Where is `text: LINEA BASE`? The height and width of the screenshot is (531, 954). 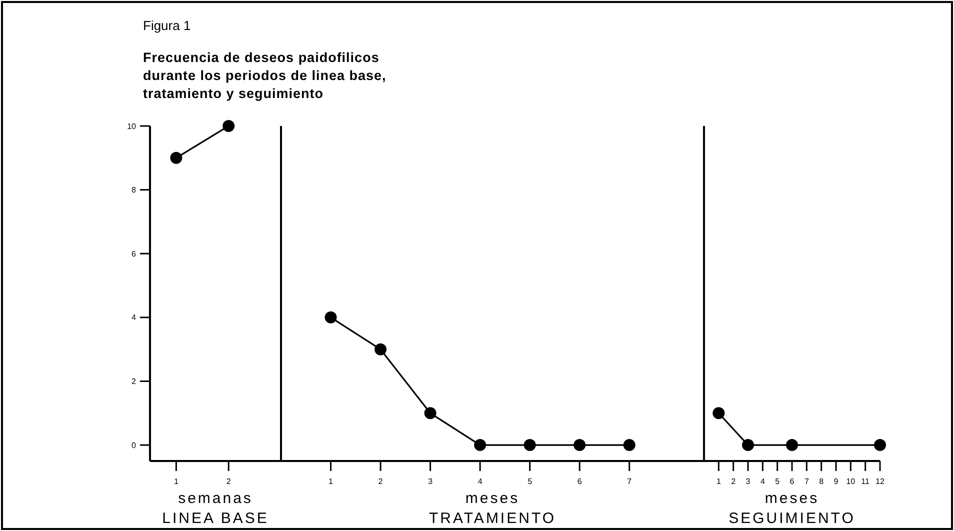
text: LINEA BASE is located at coordinates (215, 518).